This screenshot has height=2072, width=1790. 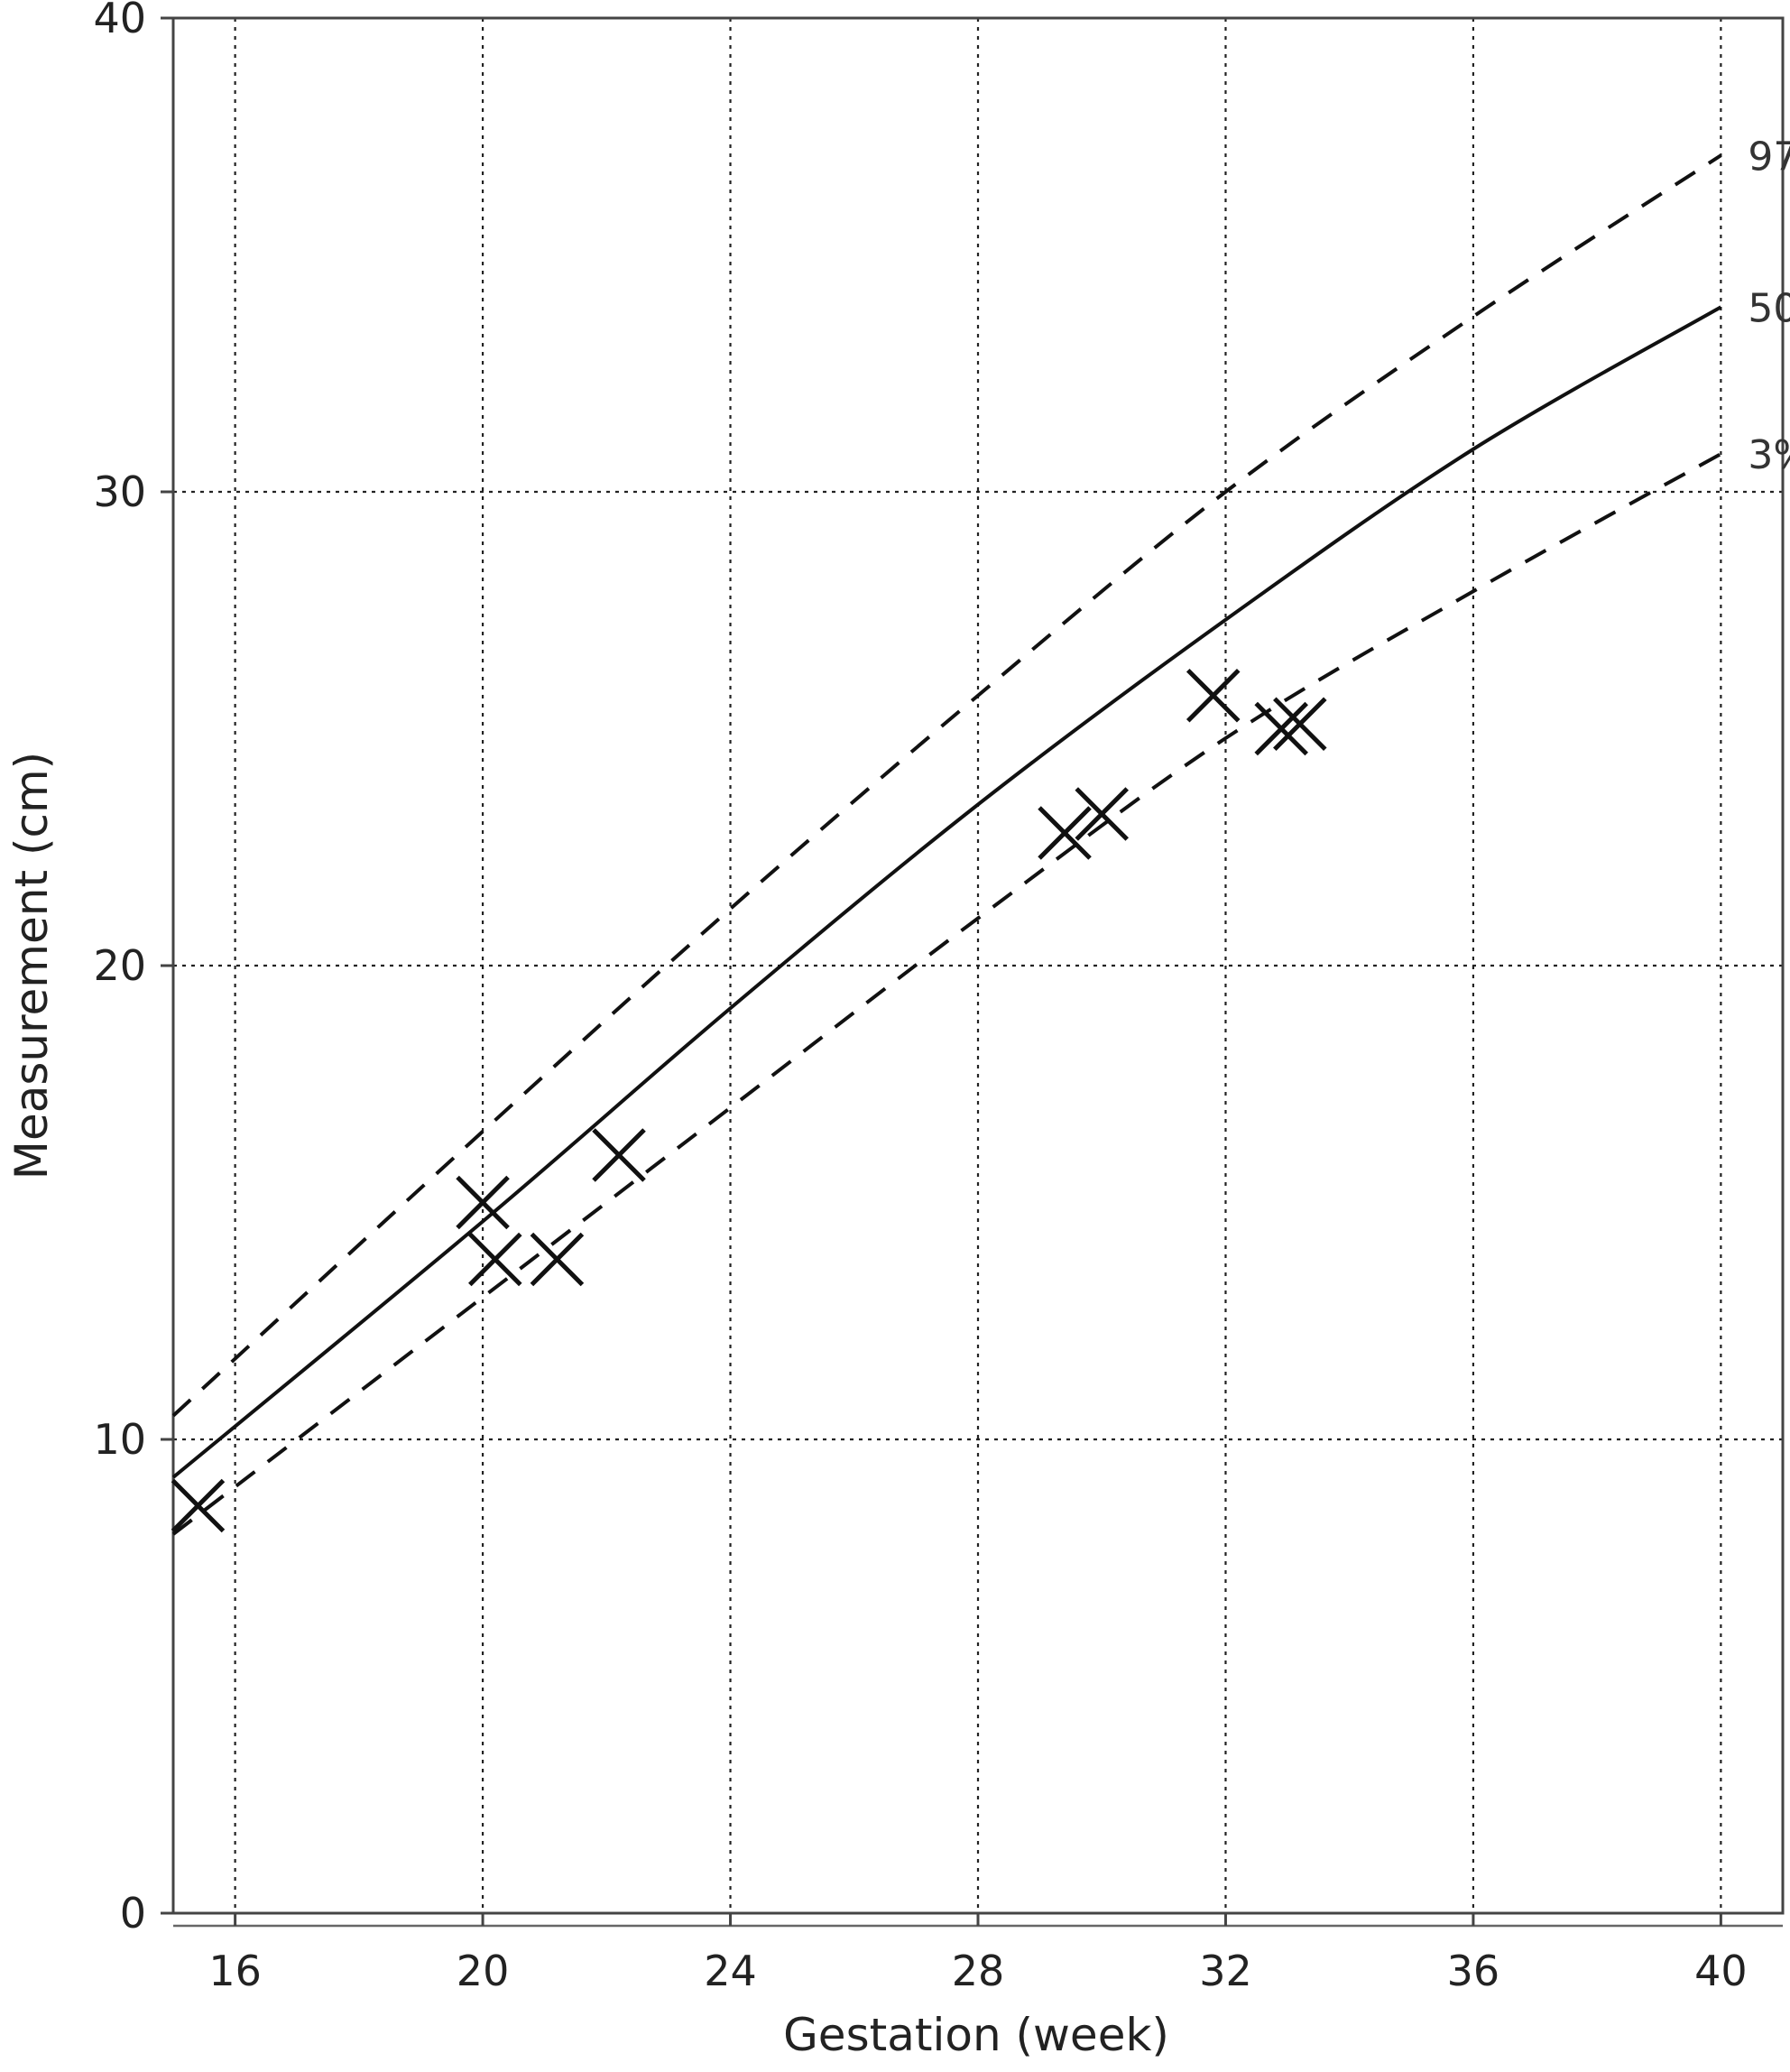 What do you see at coordinates (119, 965) in the screenshot?
I see `y-tick-label: 20` at bounding box center [119, 965].